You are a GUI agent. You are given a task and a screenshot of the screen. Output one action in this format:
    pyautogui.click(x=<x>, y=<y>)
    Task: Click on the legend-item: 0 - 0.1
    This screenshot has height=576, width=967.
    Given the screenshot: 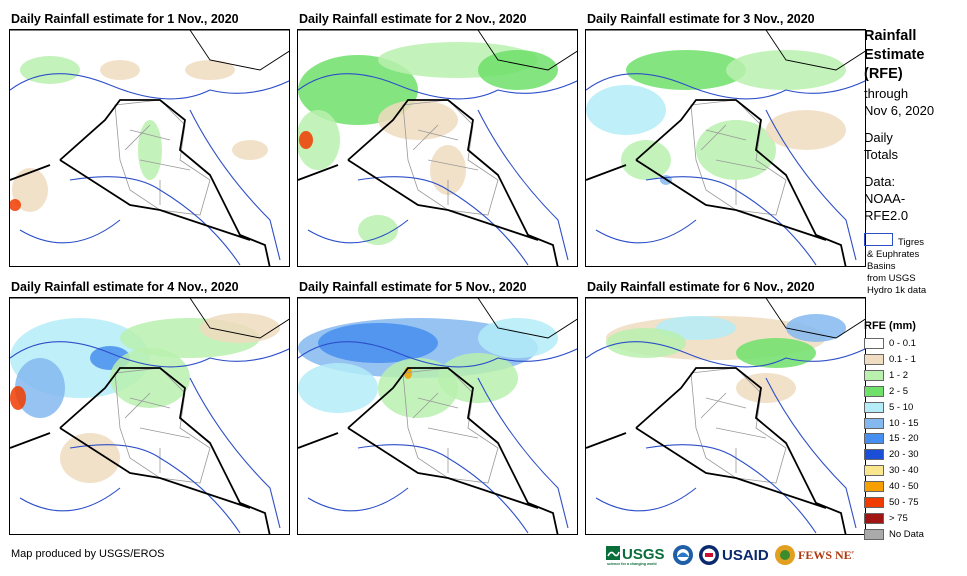 What is the action you would take?
    pyautogui.click(x=914, y=344)
    